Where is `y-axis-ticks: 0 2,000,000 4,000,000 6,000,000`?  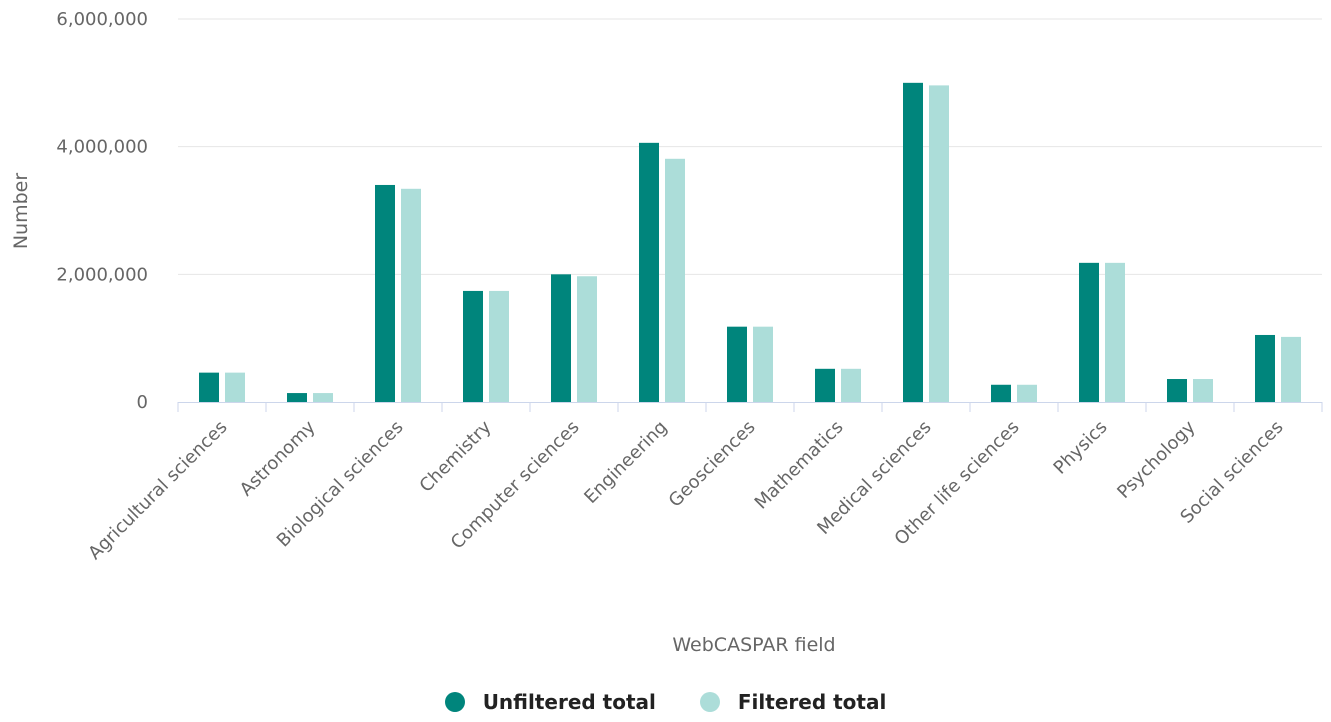
y-axis-ticks: 0 2,000,000 4,000,000 6,000,000 is located at coordinates (102, 211).